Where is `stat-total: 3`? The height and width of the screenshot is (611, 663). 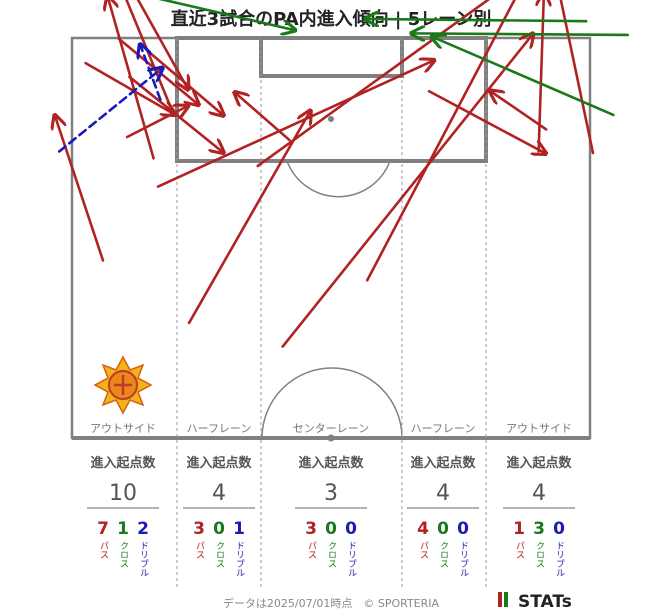 stat-total: 3 is located at coordinates (331, 493).